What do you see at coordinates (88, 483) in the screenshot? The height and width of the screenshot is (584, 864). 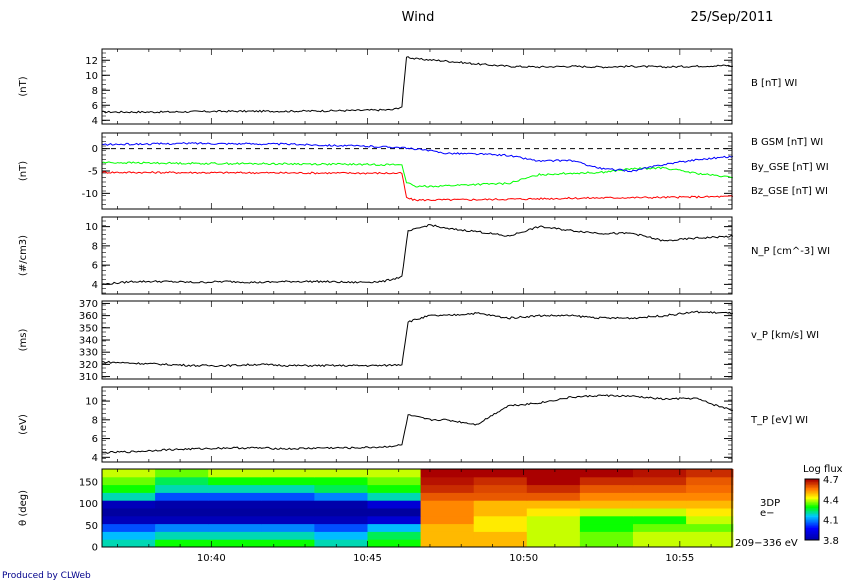 I see `y-tick-label: 150` at bounding box center [88, 483].